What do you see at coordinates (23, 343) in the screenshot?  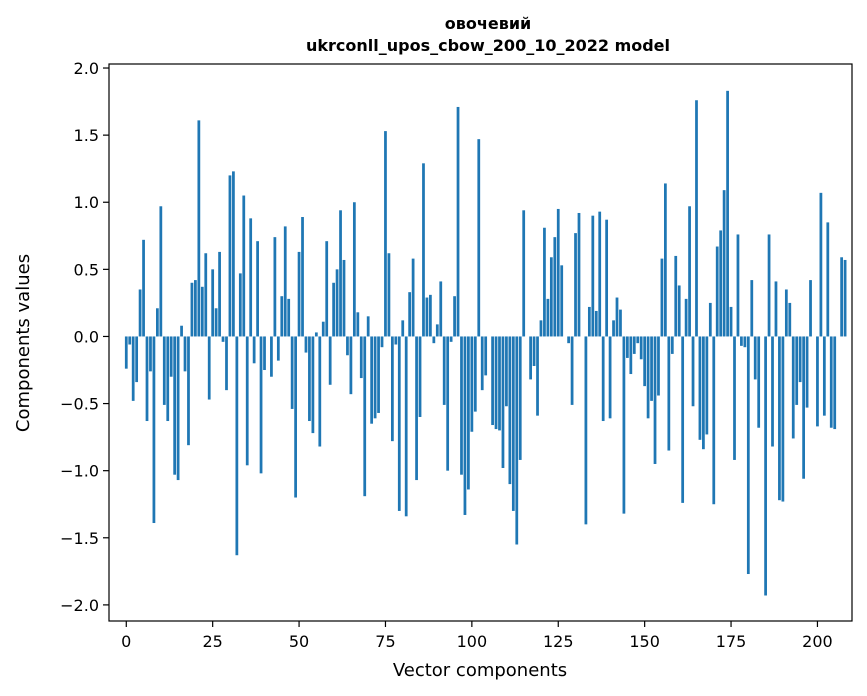 I see `y-axis-label: Components values` at bounding box center [23, 343].